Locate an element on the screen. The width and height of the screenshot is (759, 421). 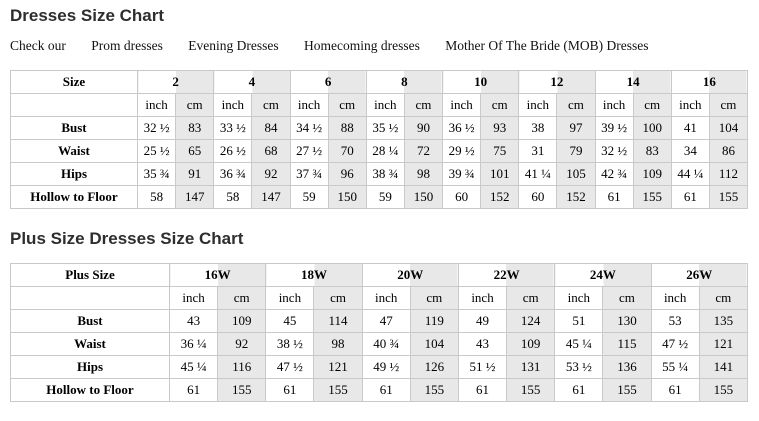
cm-value-cell: 101 is located at coordinates (500, 174).